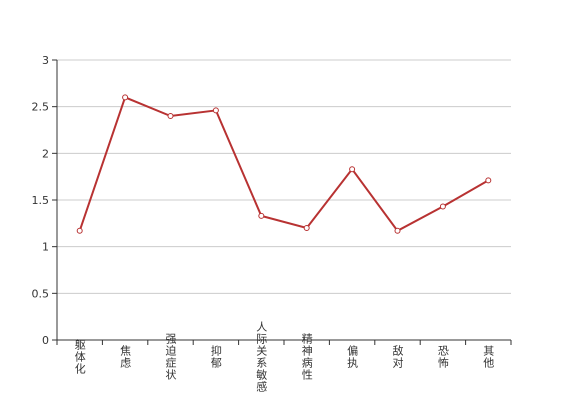 The image size is (567, 400). I want to click on x-tick-label: 人际关系敏感, so click(261, 357).